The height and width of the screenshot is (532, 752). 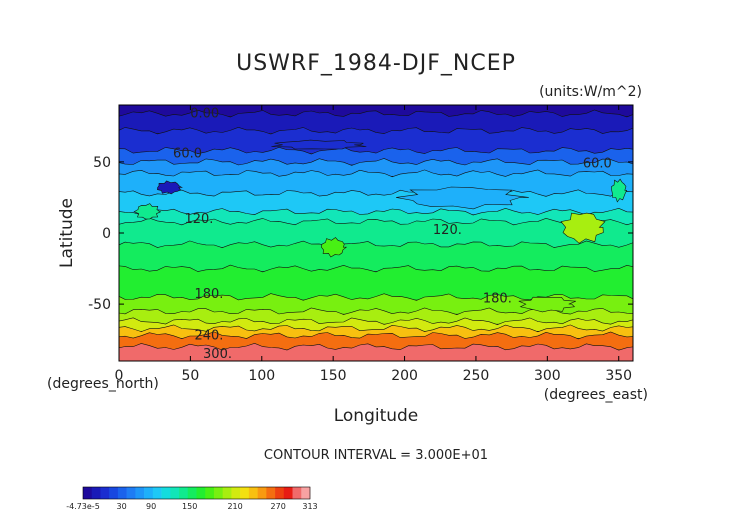 What do you see at coordinates (151, 506) in the screenshot?
I see `colorbar-tick-2: 90` at bounding box center [151, 506].